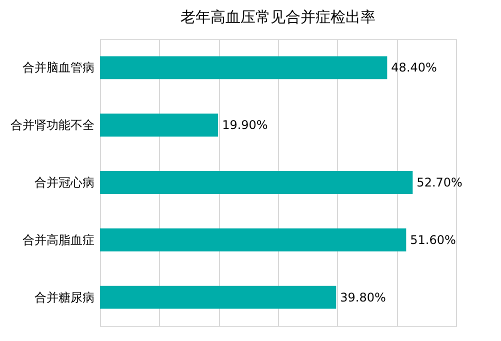  Describe the element at coordinates (363, 297) in the screenshot. I see `data-label: 39.80%` at that location.